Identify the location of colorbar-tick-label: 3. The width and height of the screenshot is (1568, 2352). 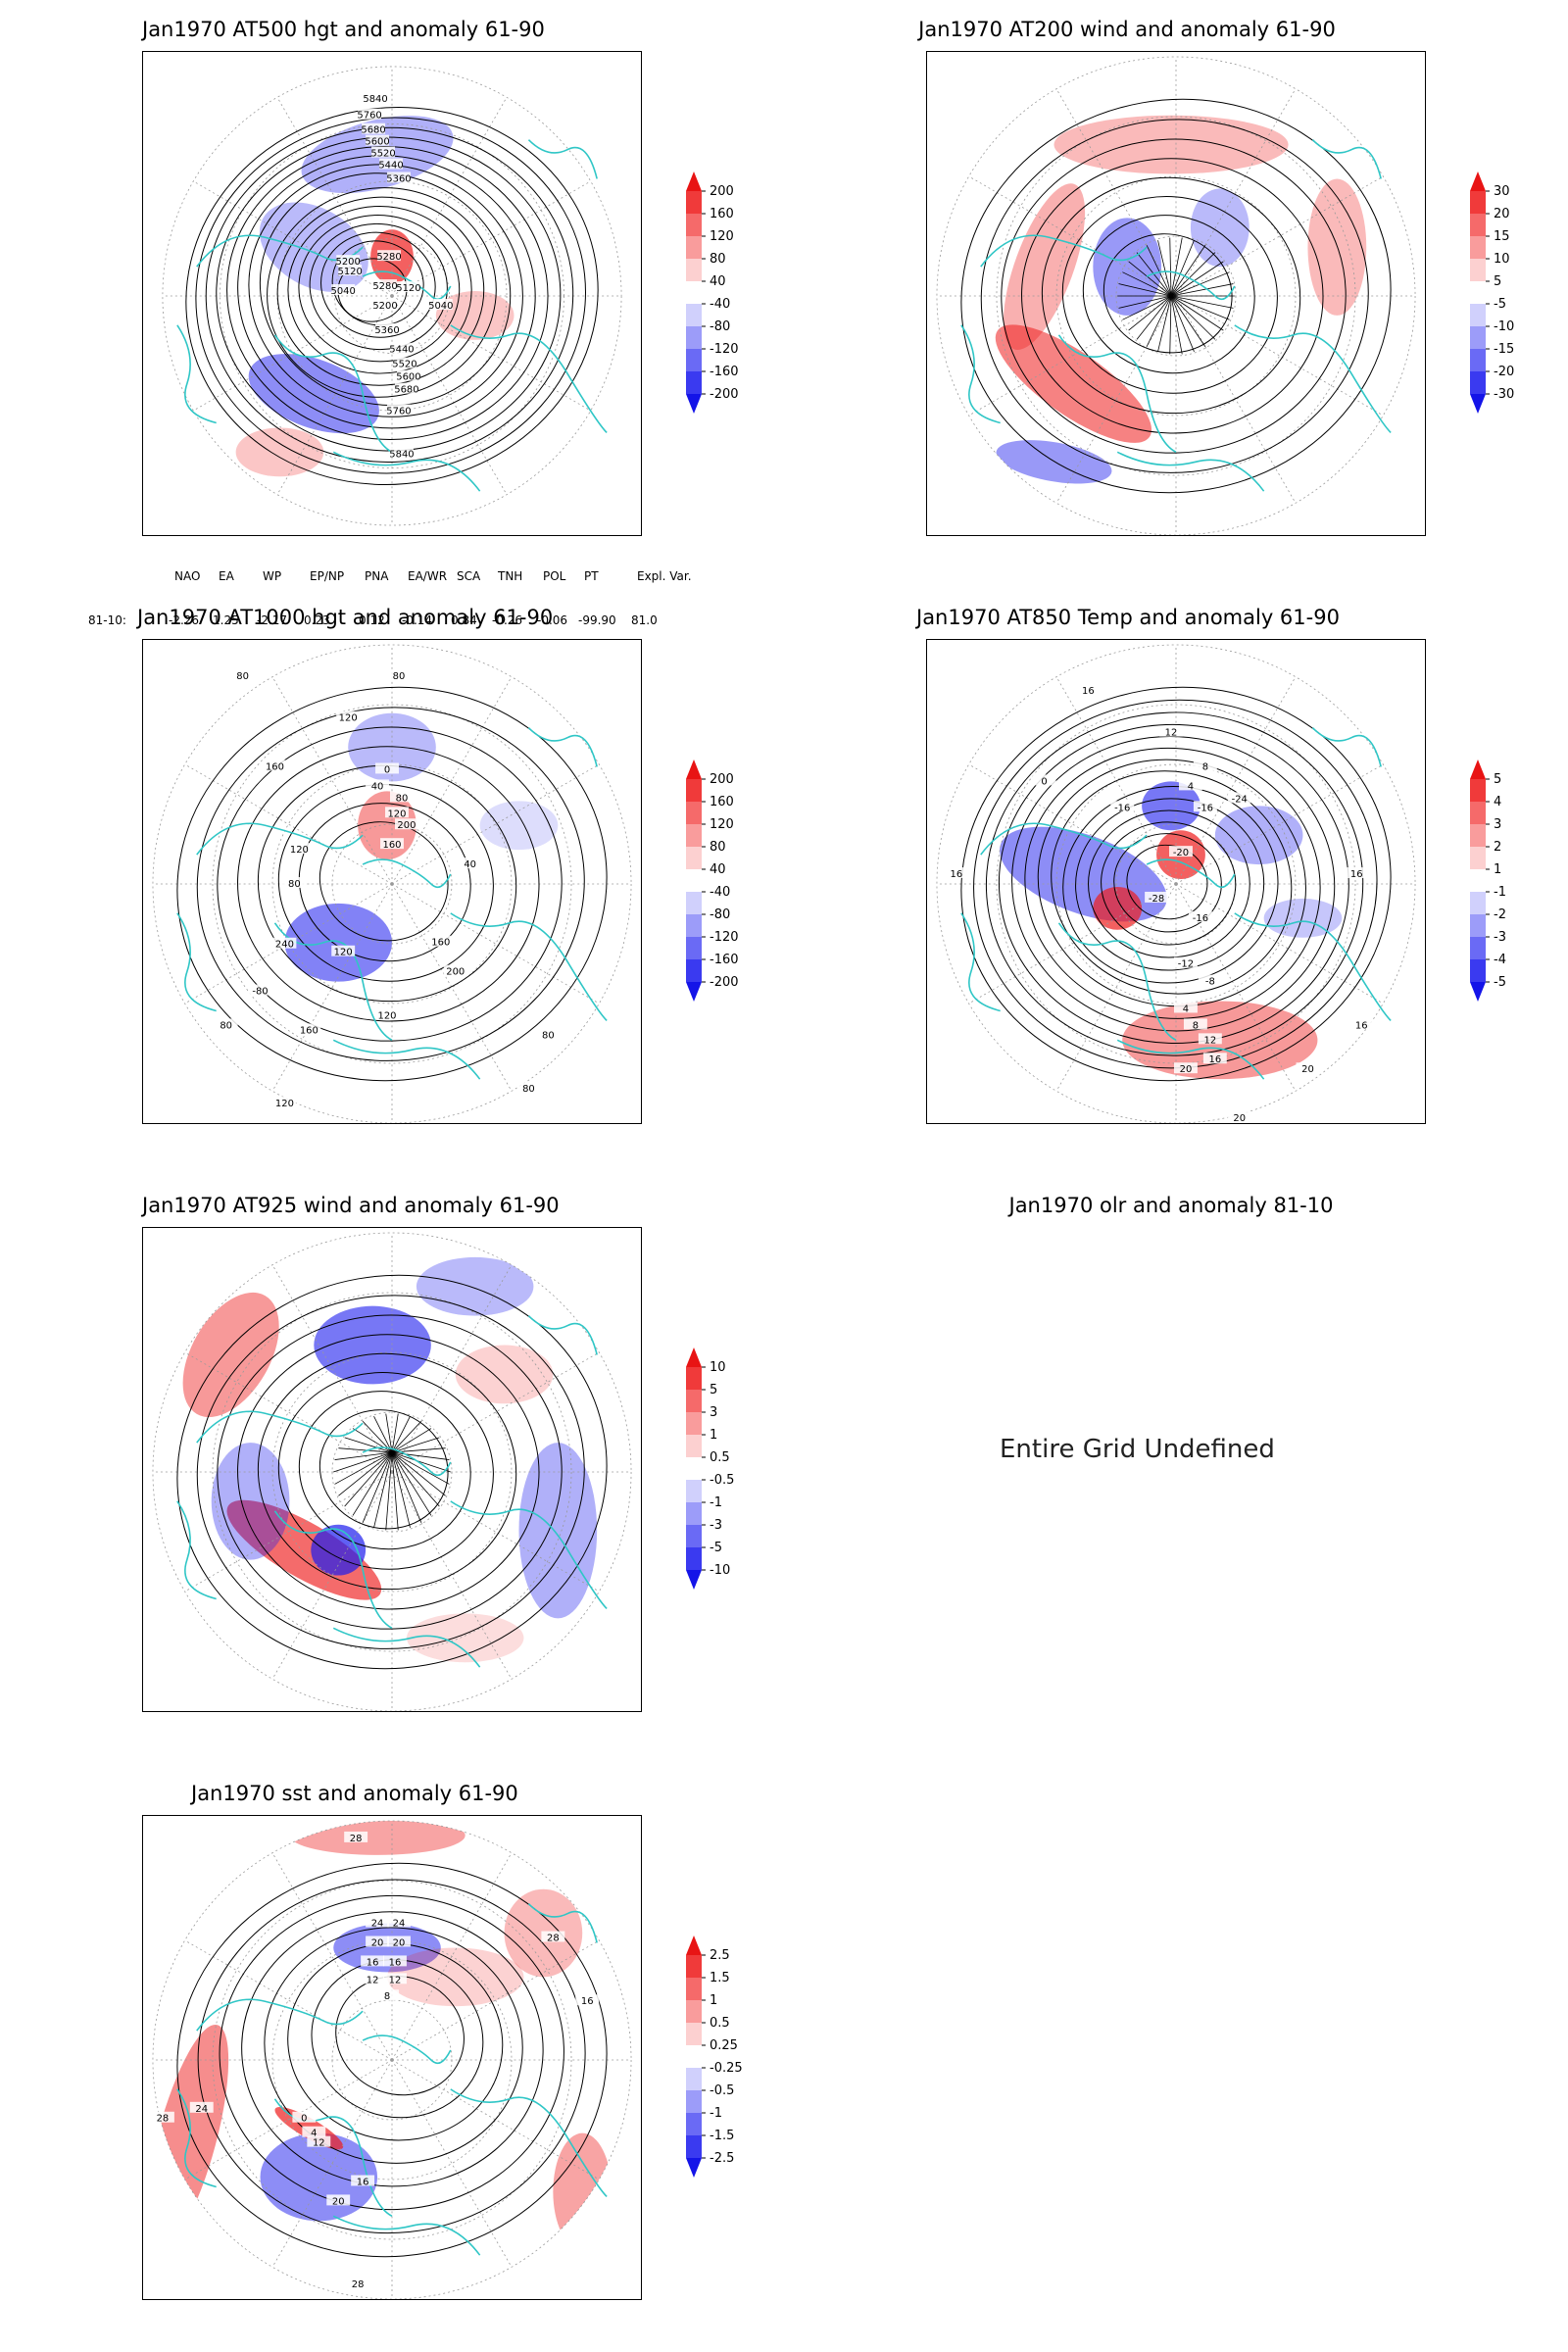
(713, 1412).